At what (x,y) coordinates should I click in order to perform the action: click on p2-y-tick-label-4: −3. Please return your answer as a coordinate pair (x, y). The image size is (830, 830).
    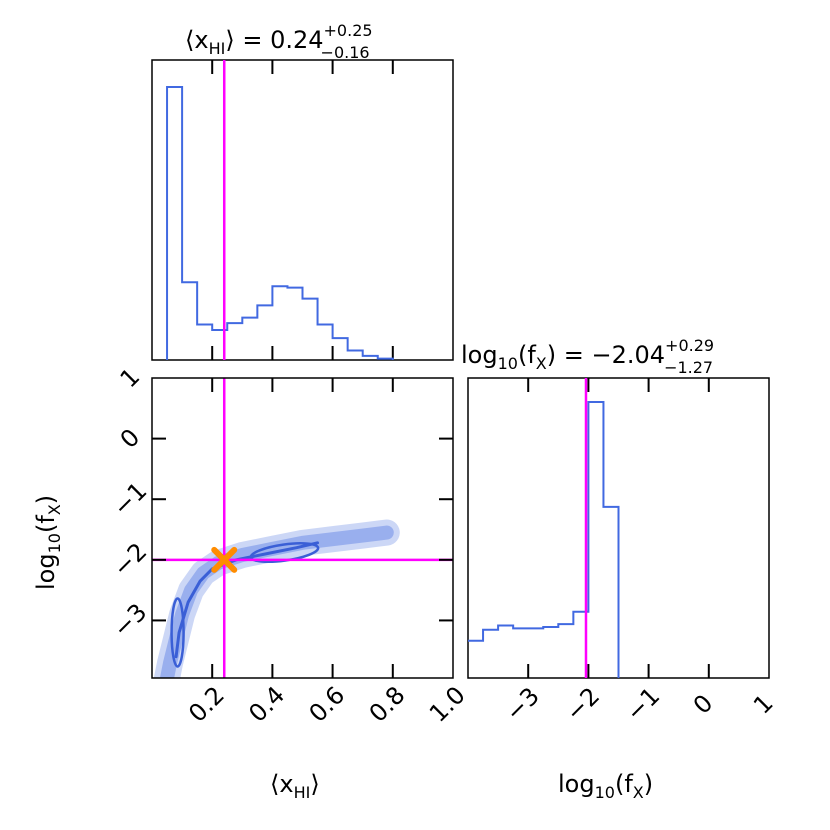
    Looking at the image, I should click on (130, 620).